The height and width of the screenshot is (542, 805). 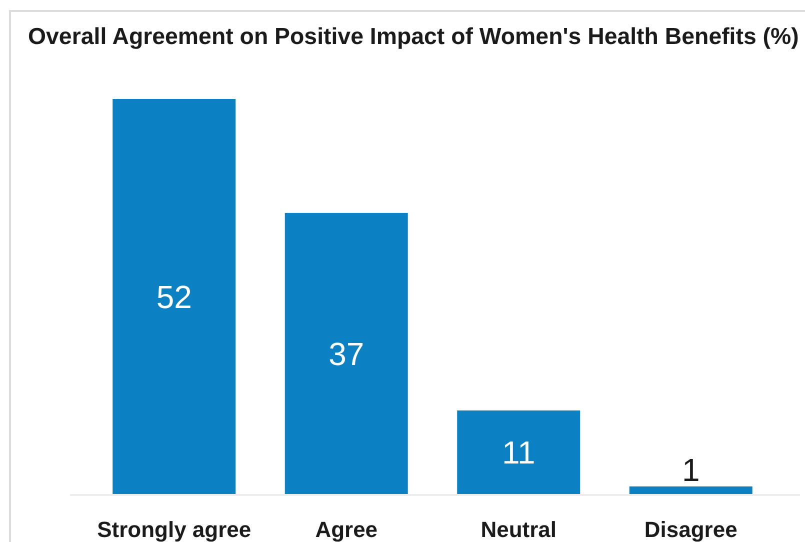 I want to click on chart-title: Overall Agreement on Positive Impact of Women's Health Benefits (%), so click(x=413, y=36).